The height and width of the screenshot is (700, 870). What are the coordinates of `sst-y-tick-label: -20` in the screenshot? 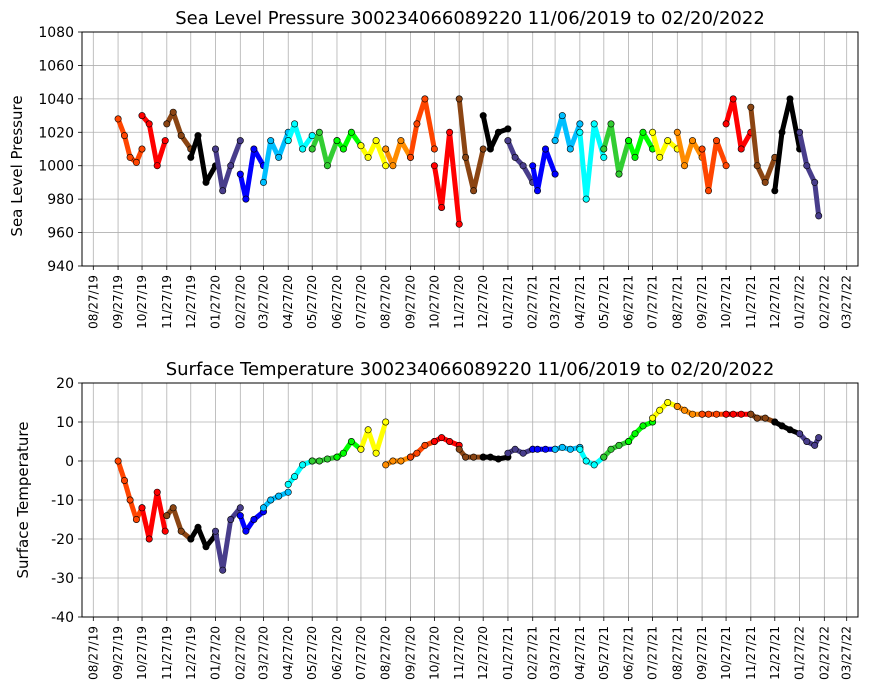 It's located at (62, 540).